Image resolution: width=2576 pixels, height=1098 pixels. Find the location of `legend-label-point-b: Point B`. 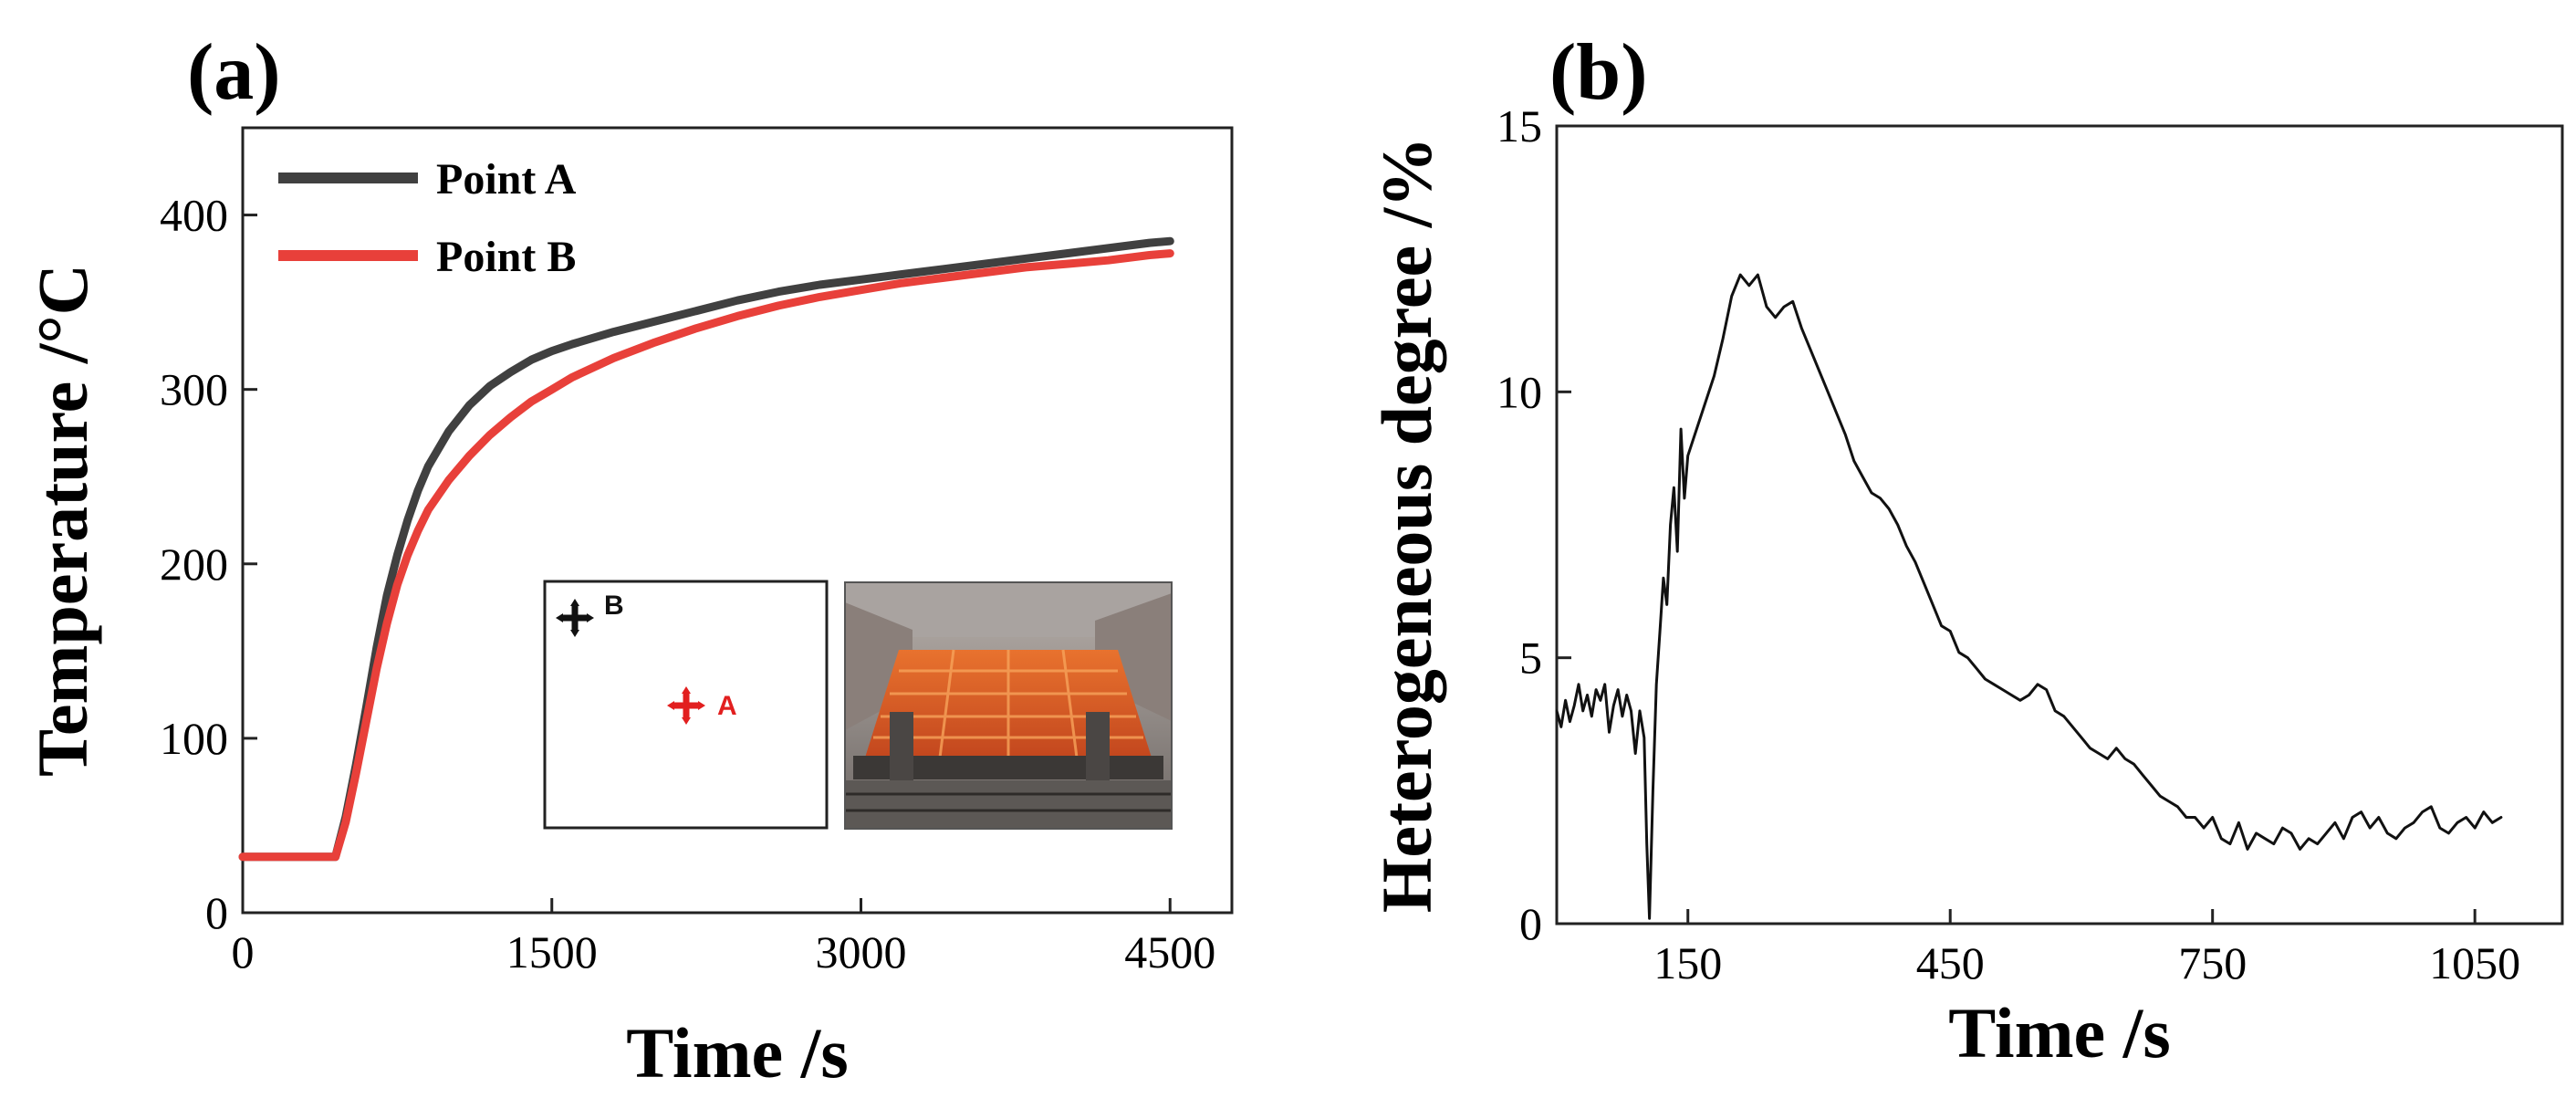

legend-label-point-b: Point B is located at coordinates (506, 257).